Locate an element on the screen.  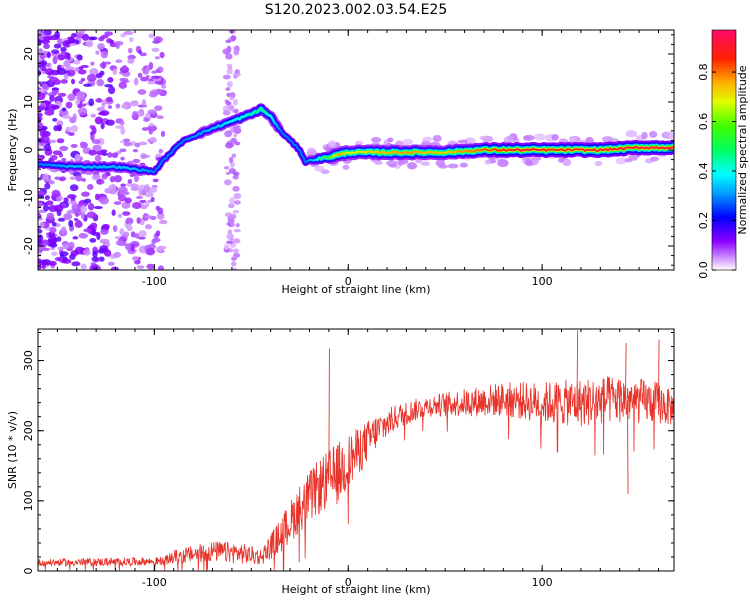
spectrogram-y-tick-label: 20 is located at coordinates (28, 54).